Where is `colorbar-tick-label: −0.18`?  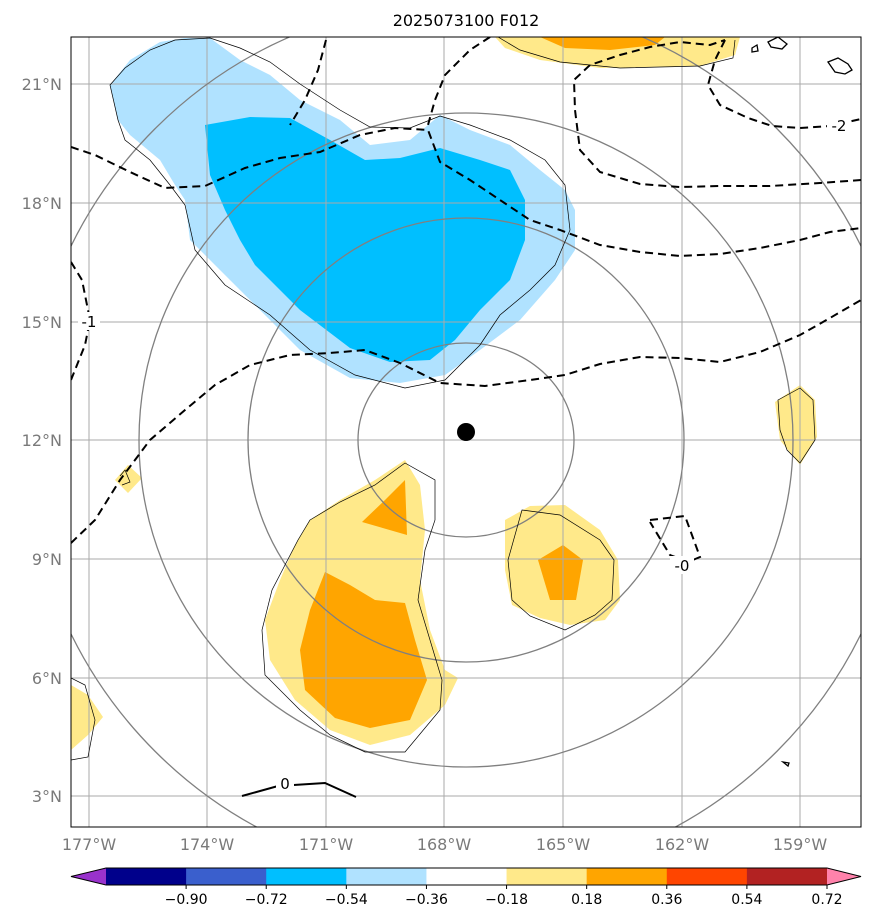
colorbar-tick-label: −0.18 is located at coordinates (506, 900).